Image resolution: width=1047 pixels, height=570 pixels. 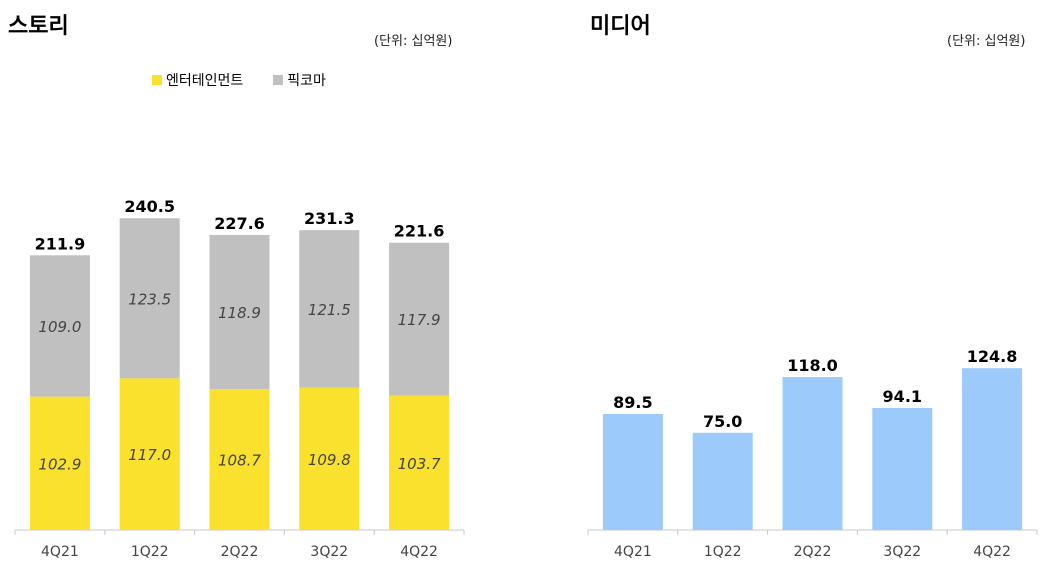 I want to click on story-x-tick-label: 2Q22, so click(x=240, y=552).